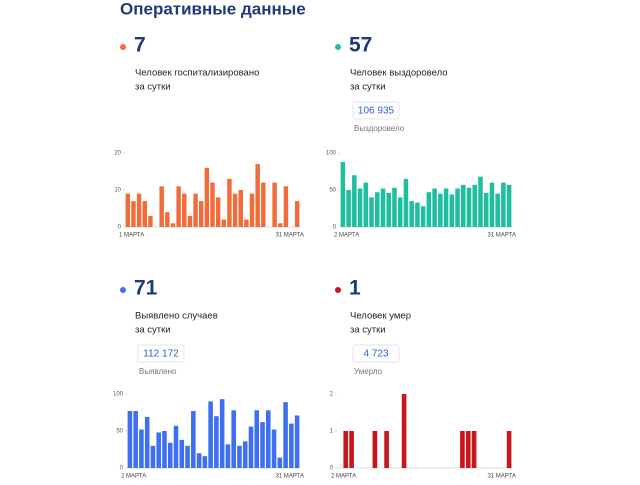  I want to click on total-caption: Умерло, so click(368, 371).